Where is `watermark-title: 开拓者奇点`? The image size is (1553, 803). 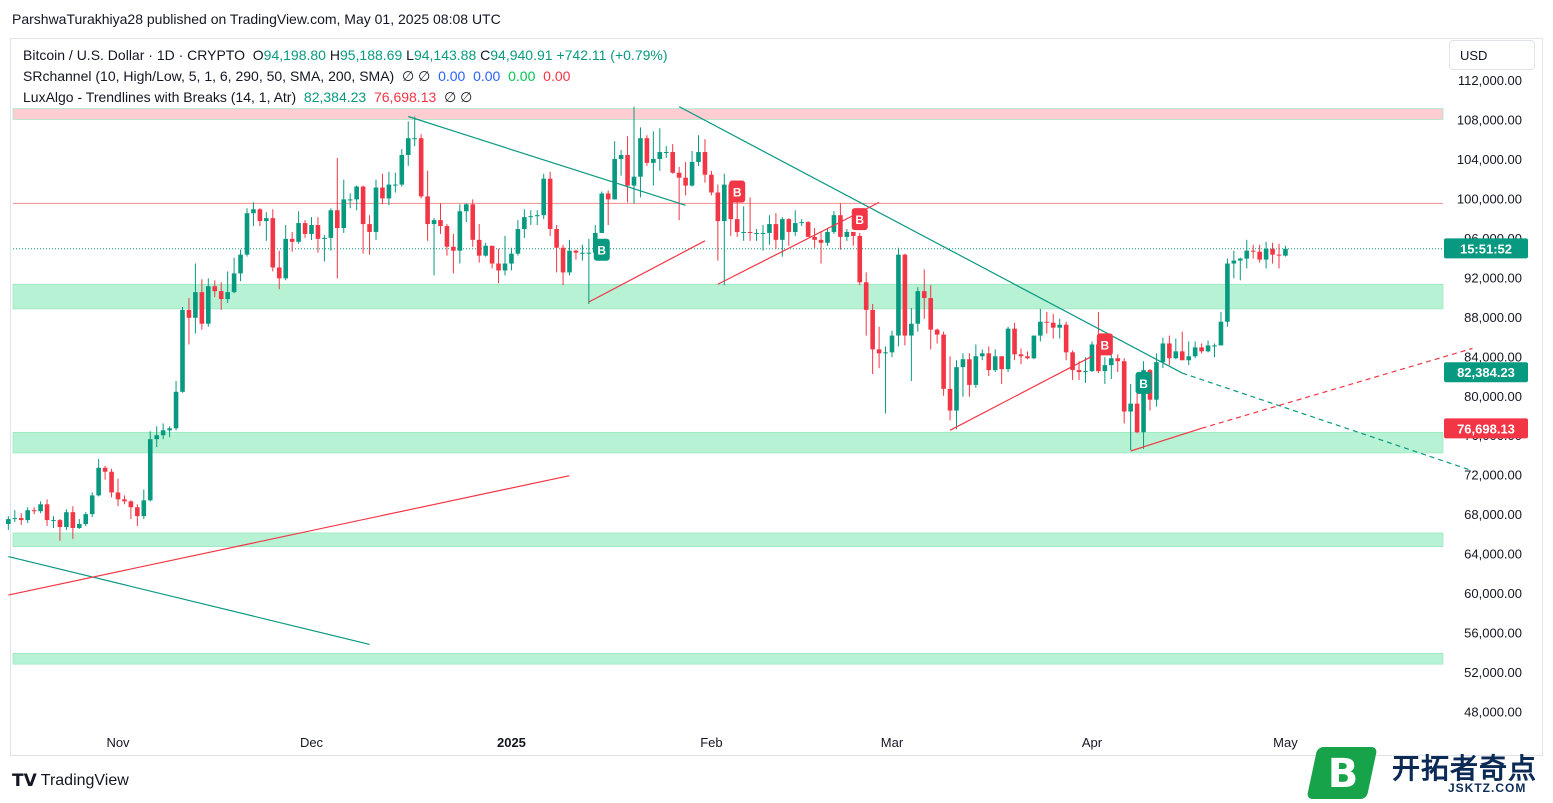 watermark-title: 开拓者奇点 is located at coordinates (1465, 768).